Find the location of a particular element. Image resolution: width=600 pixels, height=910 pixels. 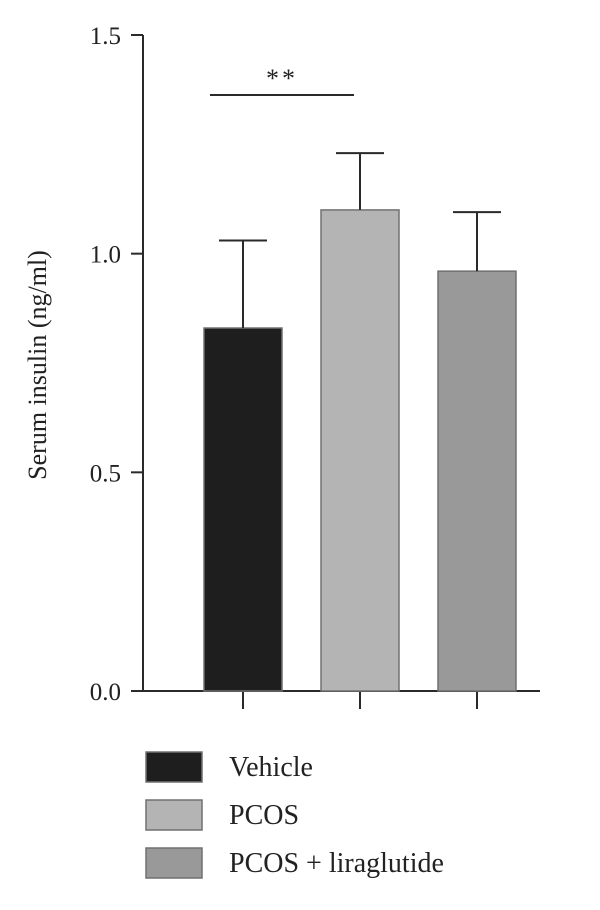

chart-legend: Vehicle PCOS PCOS + liraglutide is located at coordinates (294, 815).